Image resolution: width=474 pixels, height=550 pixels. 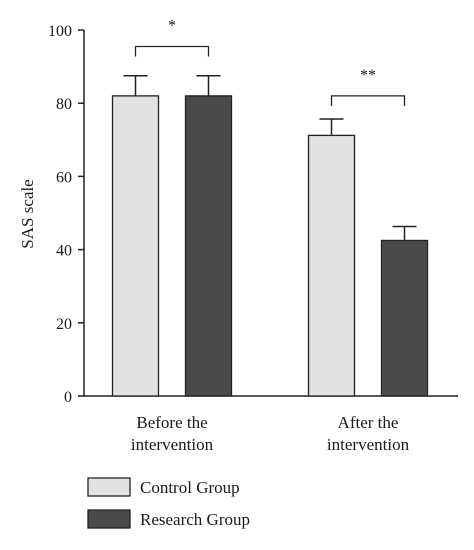 What do you see at coordinates (68, 397) in the screenshot?
I see `y-tick-label: 0` at bounding box center [68, 397].